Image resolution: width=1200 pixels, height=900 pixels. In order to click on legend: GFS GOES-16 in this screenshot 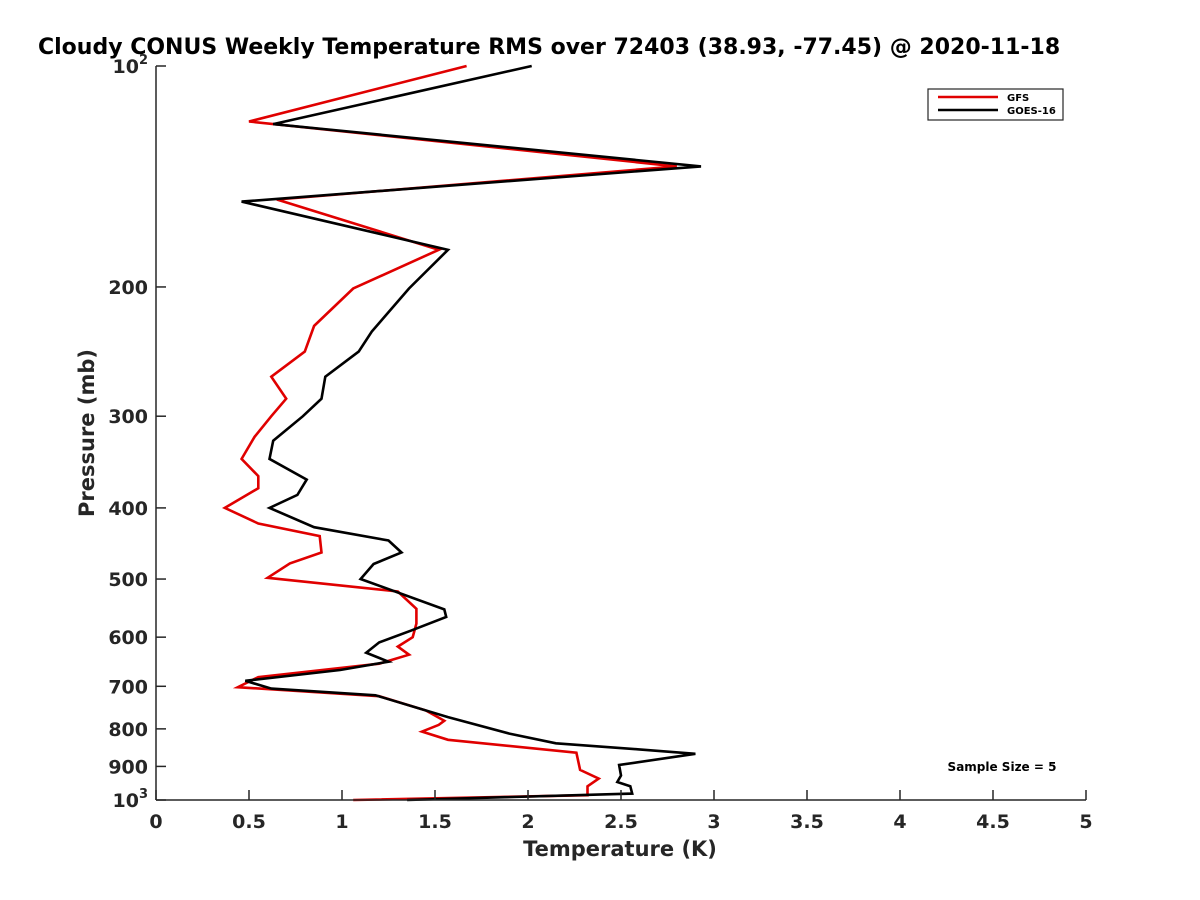, I will do `click(995, 104)`.